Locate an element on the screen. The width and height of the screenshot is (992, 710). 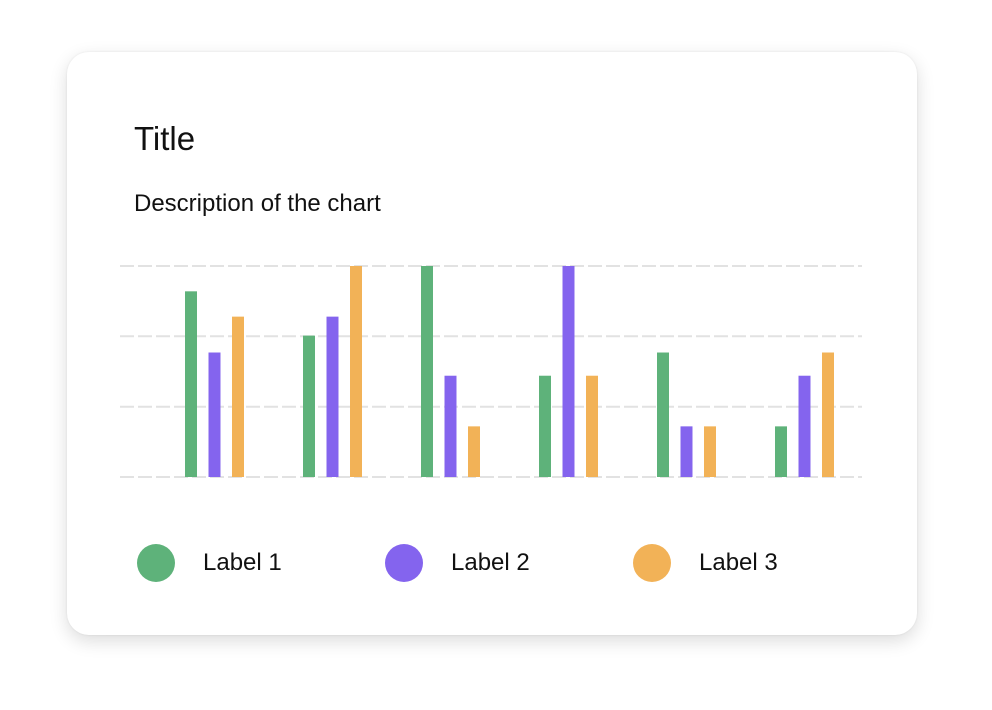
legend-label: Label 3 is located at coordinates (738, 562).